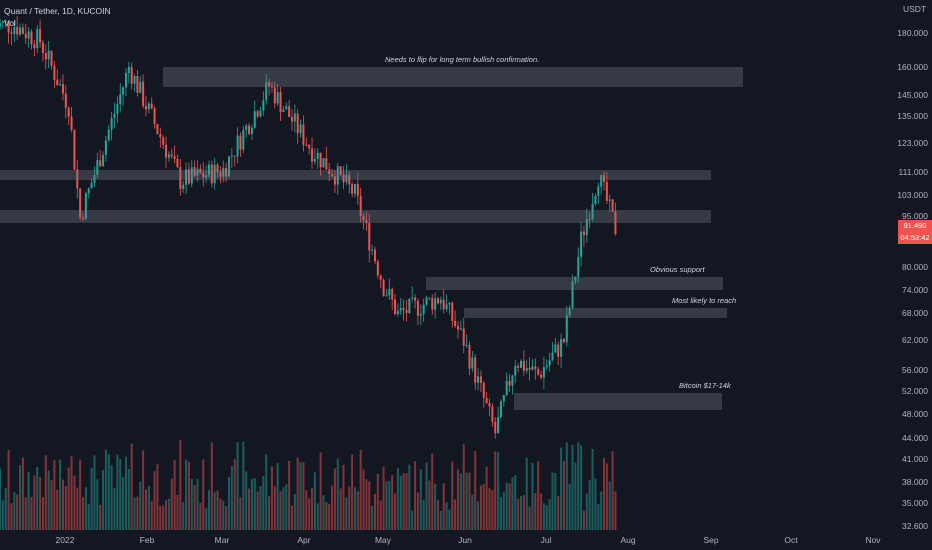 The image size is (932, 550). What do you see at coordinates (915, 313) in the screenshot?
I see `price-tick-label: 68.000` at bounding box center [915, 313].